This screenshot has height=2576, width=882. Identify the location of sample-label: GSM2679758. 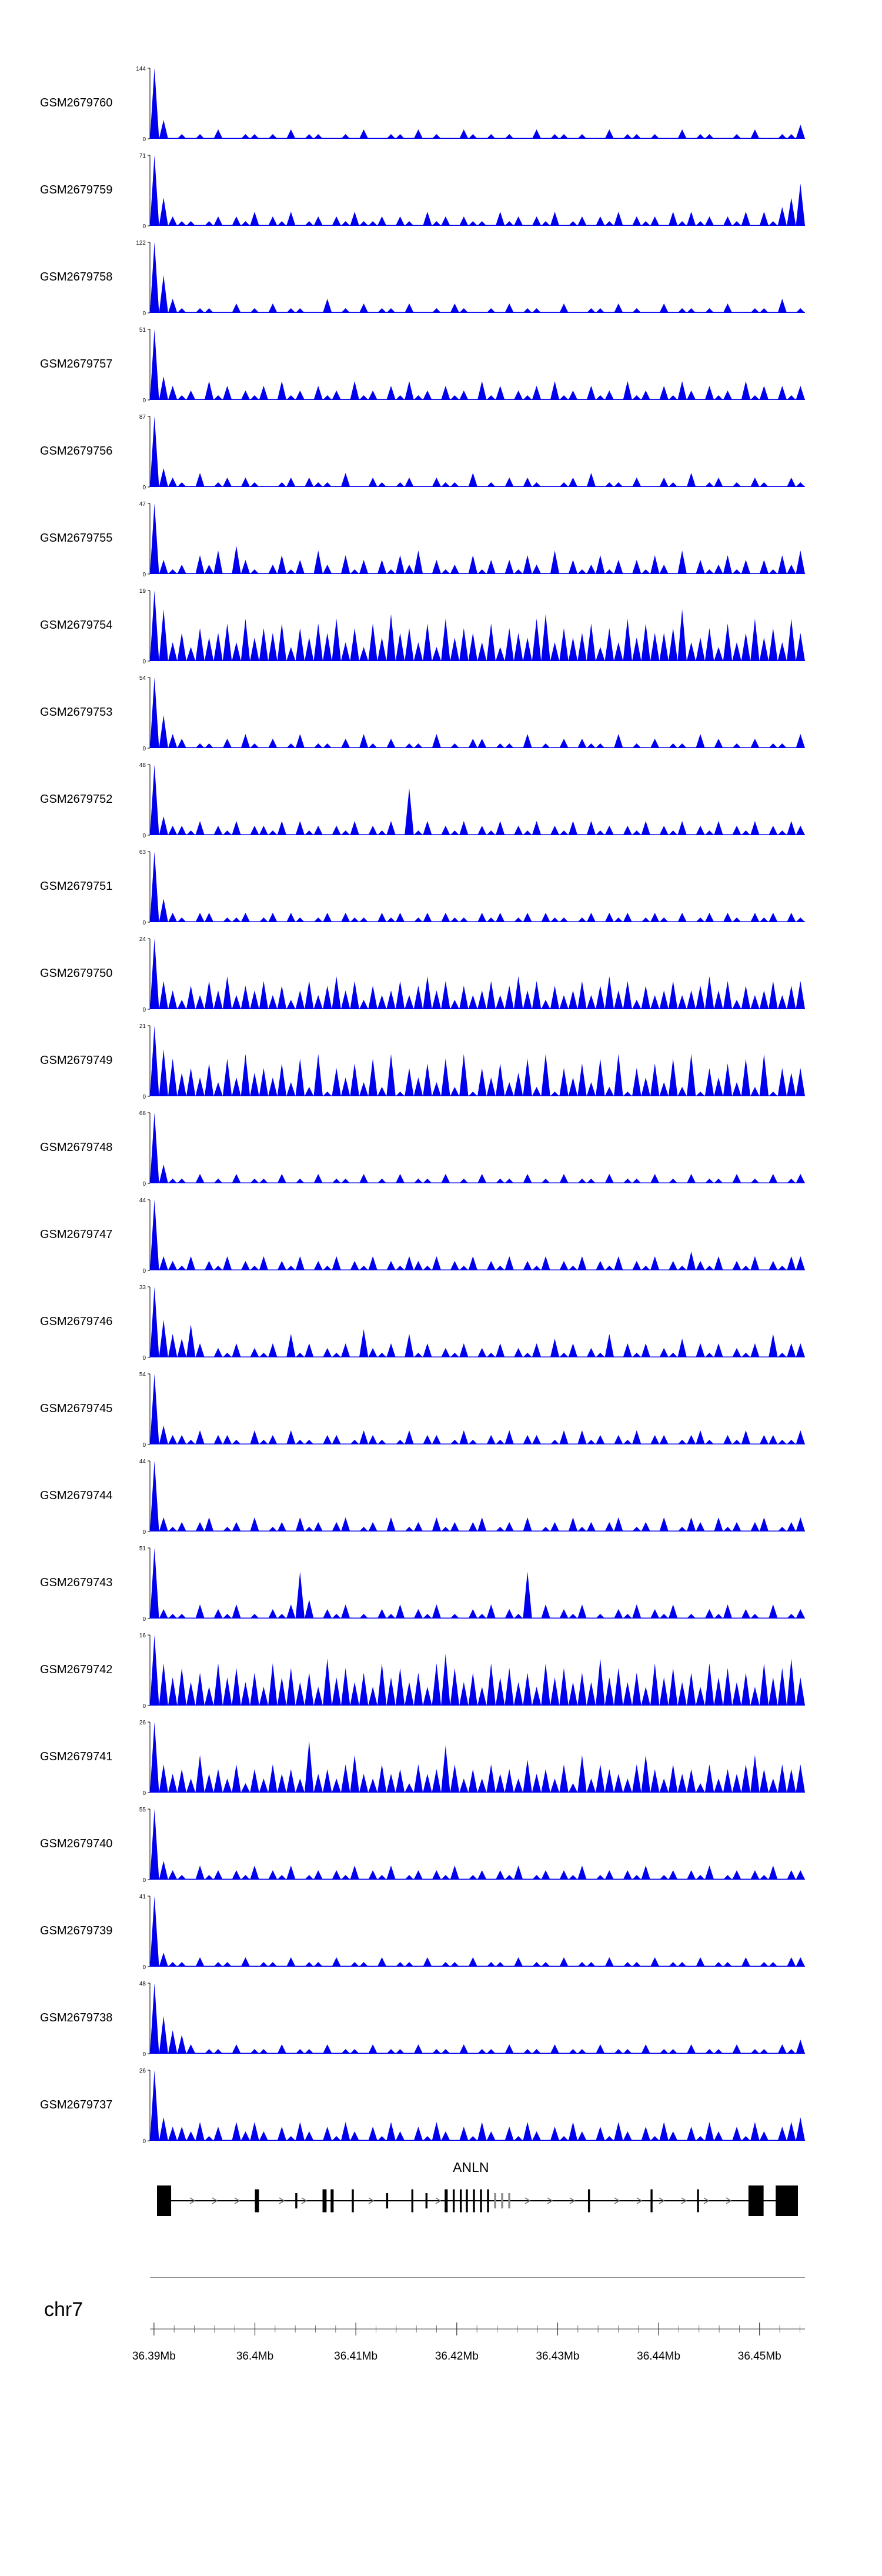
(76, 277).